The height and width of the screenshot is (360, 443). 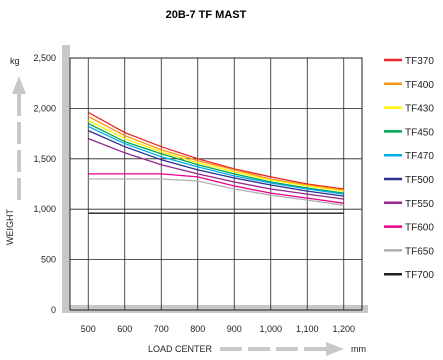 What do you see at coordinates (15, 61) in the screenshot?
I see `y-unit-label: kg` at bounding box center [15, 61].